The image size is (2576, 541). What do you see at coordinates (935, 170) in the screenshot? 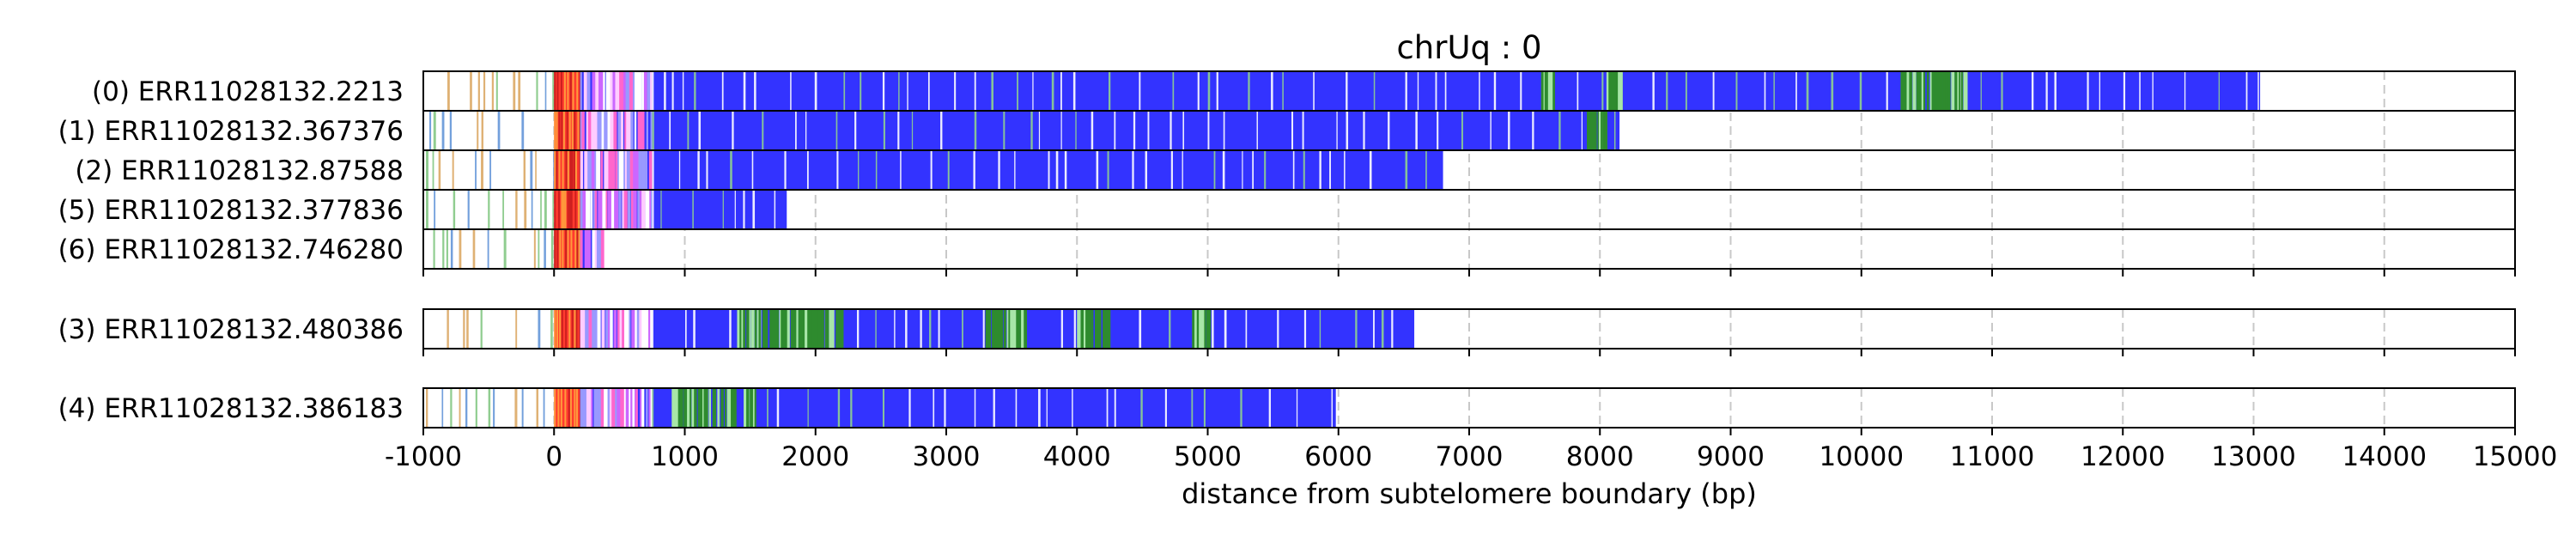
I see `read-track` at bounding box center [935, 170].